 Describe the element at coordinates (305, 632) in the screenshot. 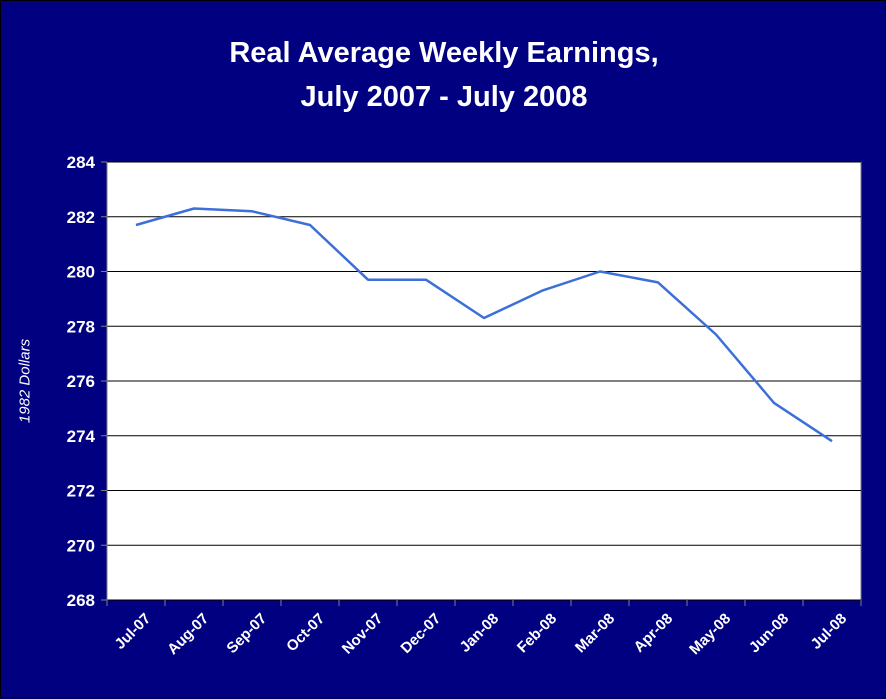

I see `x-tick-label: Oct-07` at that location.